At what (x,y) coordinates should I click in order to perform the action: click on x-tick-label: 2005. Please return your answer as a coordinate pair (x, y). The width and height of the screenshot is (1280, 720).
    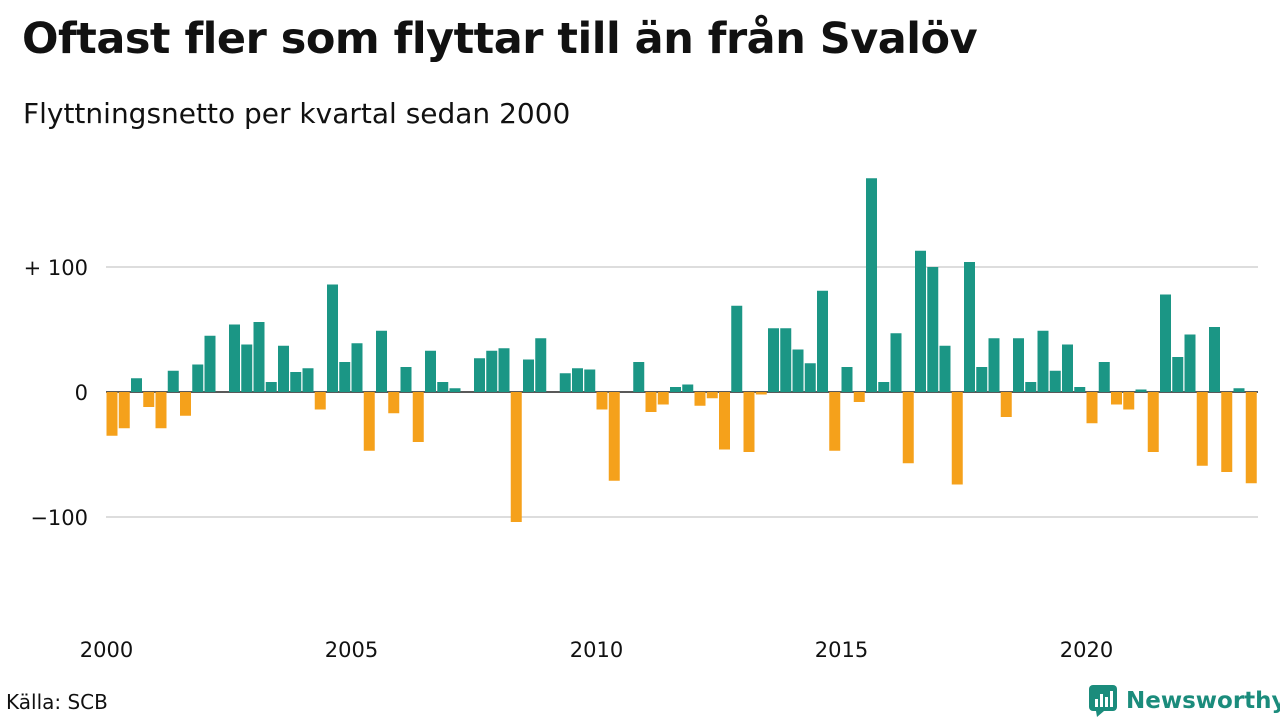
    Looking at the image, I should click on (351, 650).